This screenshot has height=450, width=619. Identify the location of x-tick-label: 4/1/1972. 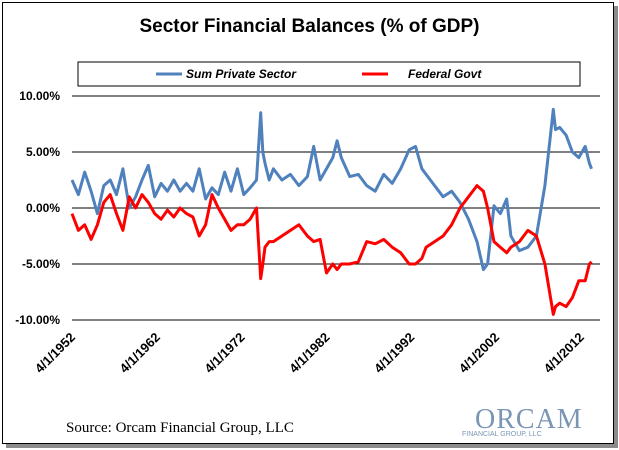
(224, 353).